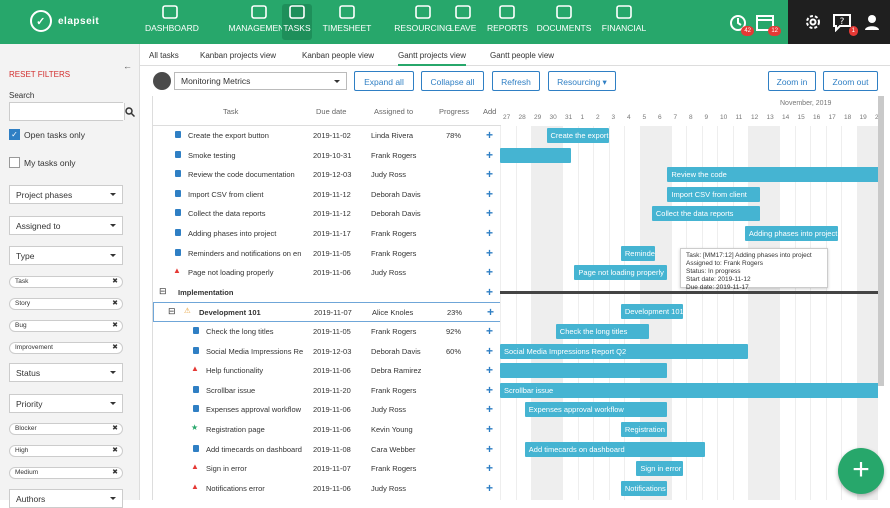 This screenshot has width=890, height=508. What do you see at coordinates (624, 351) in the screenshot?
I see `gantt-task-bar: Social Media Impressions Report Q2` at bounding box center [624, 351].